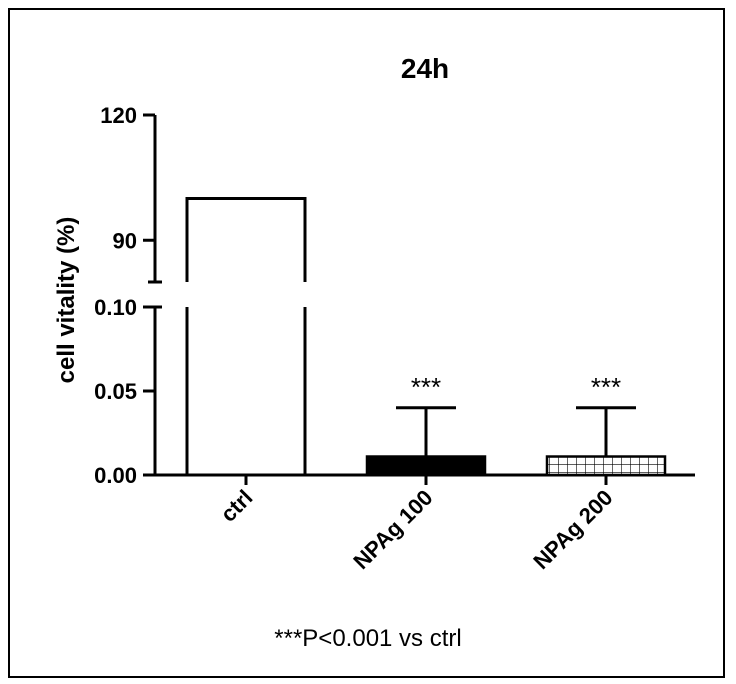 The width and height of the screenshot is (736, 684). I want to click on y-tick-label: 120, so click(118, 115).